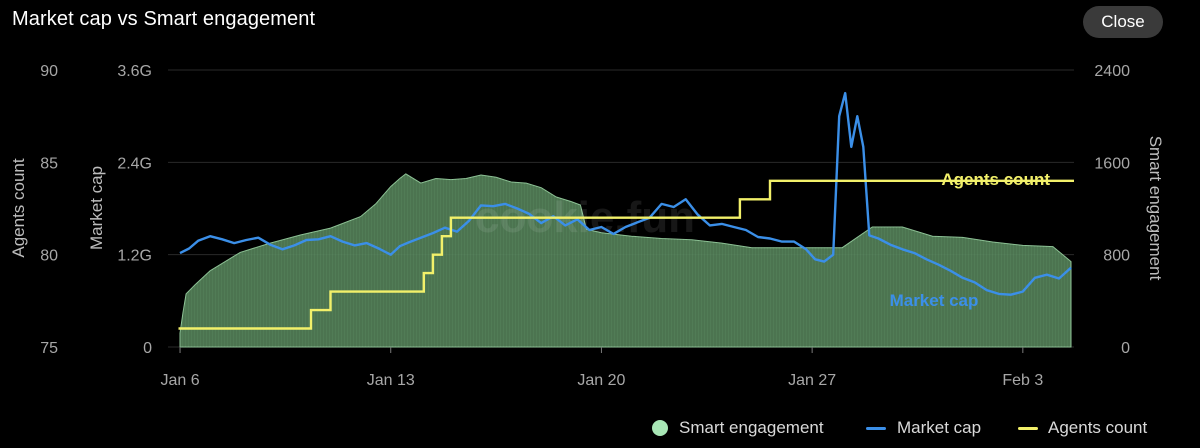 The image size is (1200, 448). I want to click on y-tick-label-market-cap: 2.4G, so click(134, 163).